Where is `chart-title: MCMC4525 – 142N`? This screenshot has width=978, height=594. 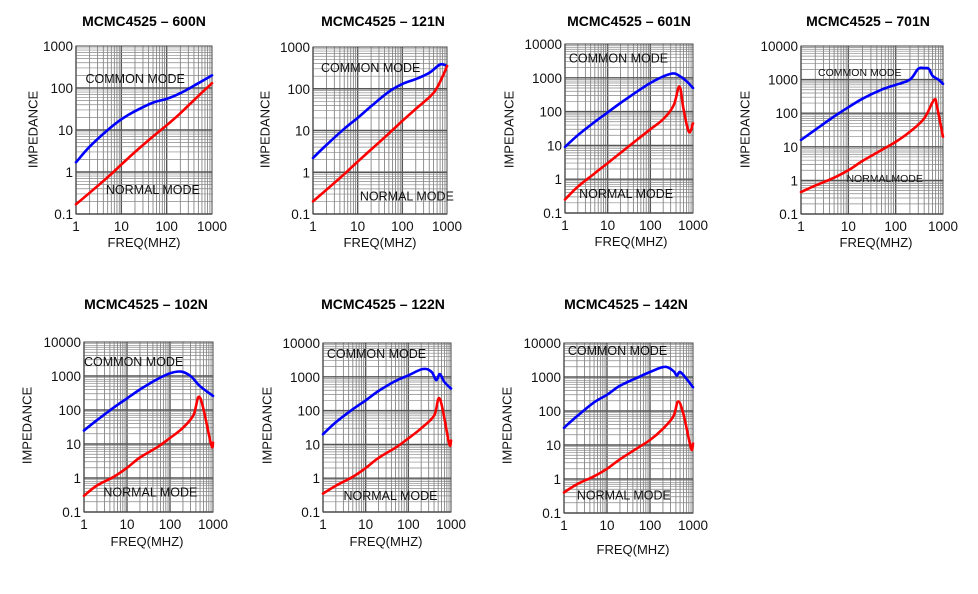 chart-title: MCMC4525 – 142N is located at coordinates (626, 304).